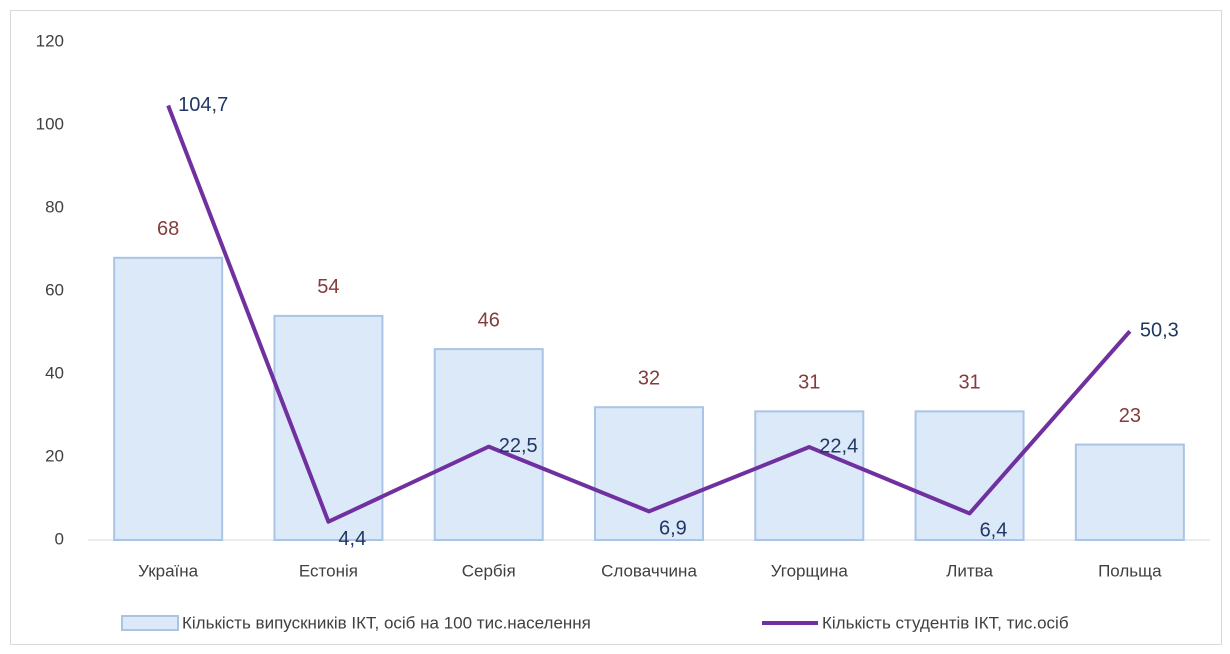 Image resolution: width=1230 pixels, height=654 pixels. Describe the element at coordinates (54, 289) in the screenshot. I see `y-tick-label: 60` at that location.